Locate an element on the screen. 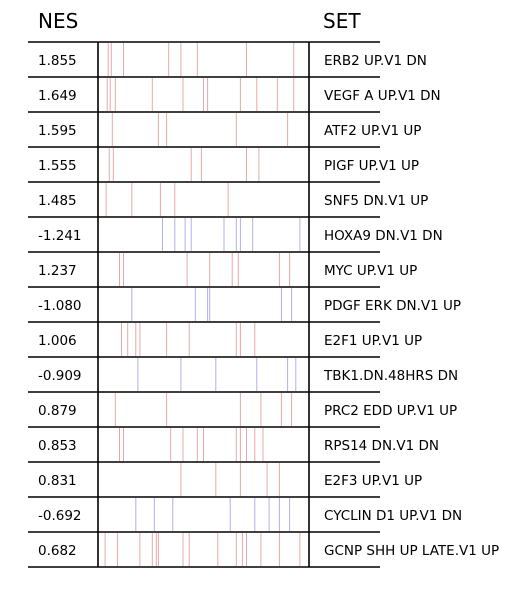 This screenshot has width=514, height=603. nes-value: 1.555 is located at coordinates (57, 166).